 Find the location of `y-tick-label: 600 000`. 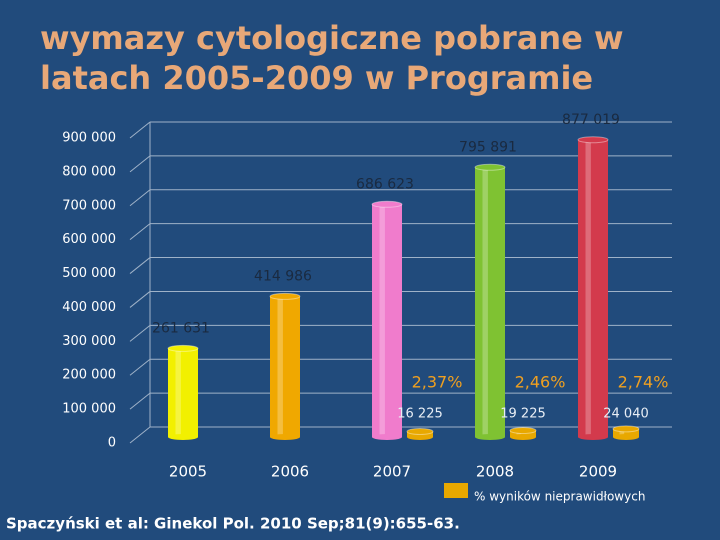

y-tick-label: 600 000 is located at coordinates (89, 239).